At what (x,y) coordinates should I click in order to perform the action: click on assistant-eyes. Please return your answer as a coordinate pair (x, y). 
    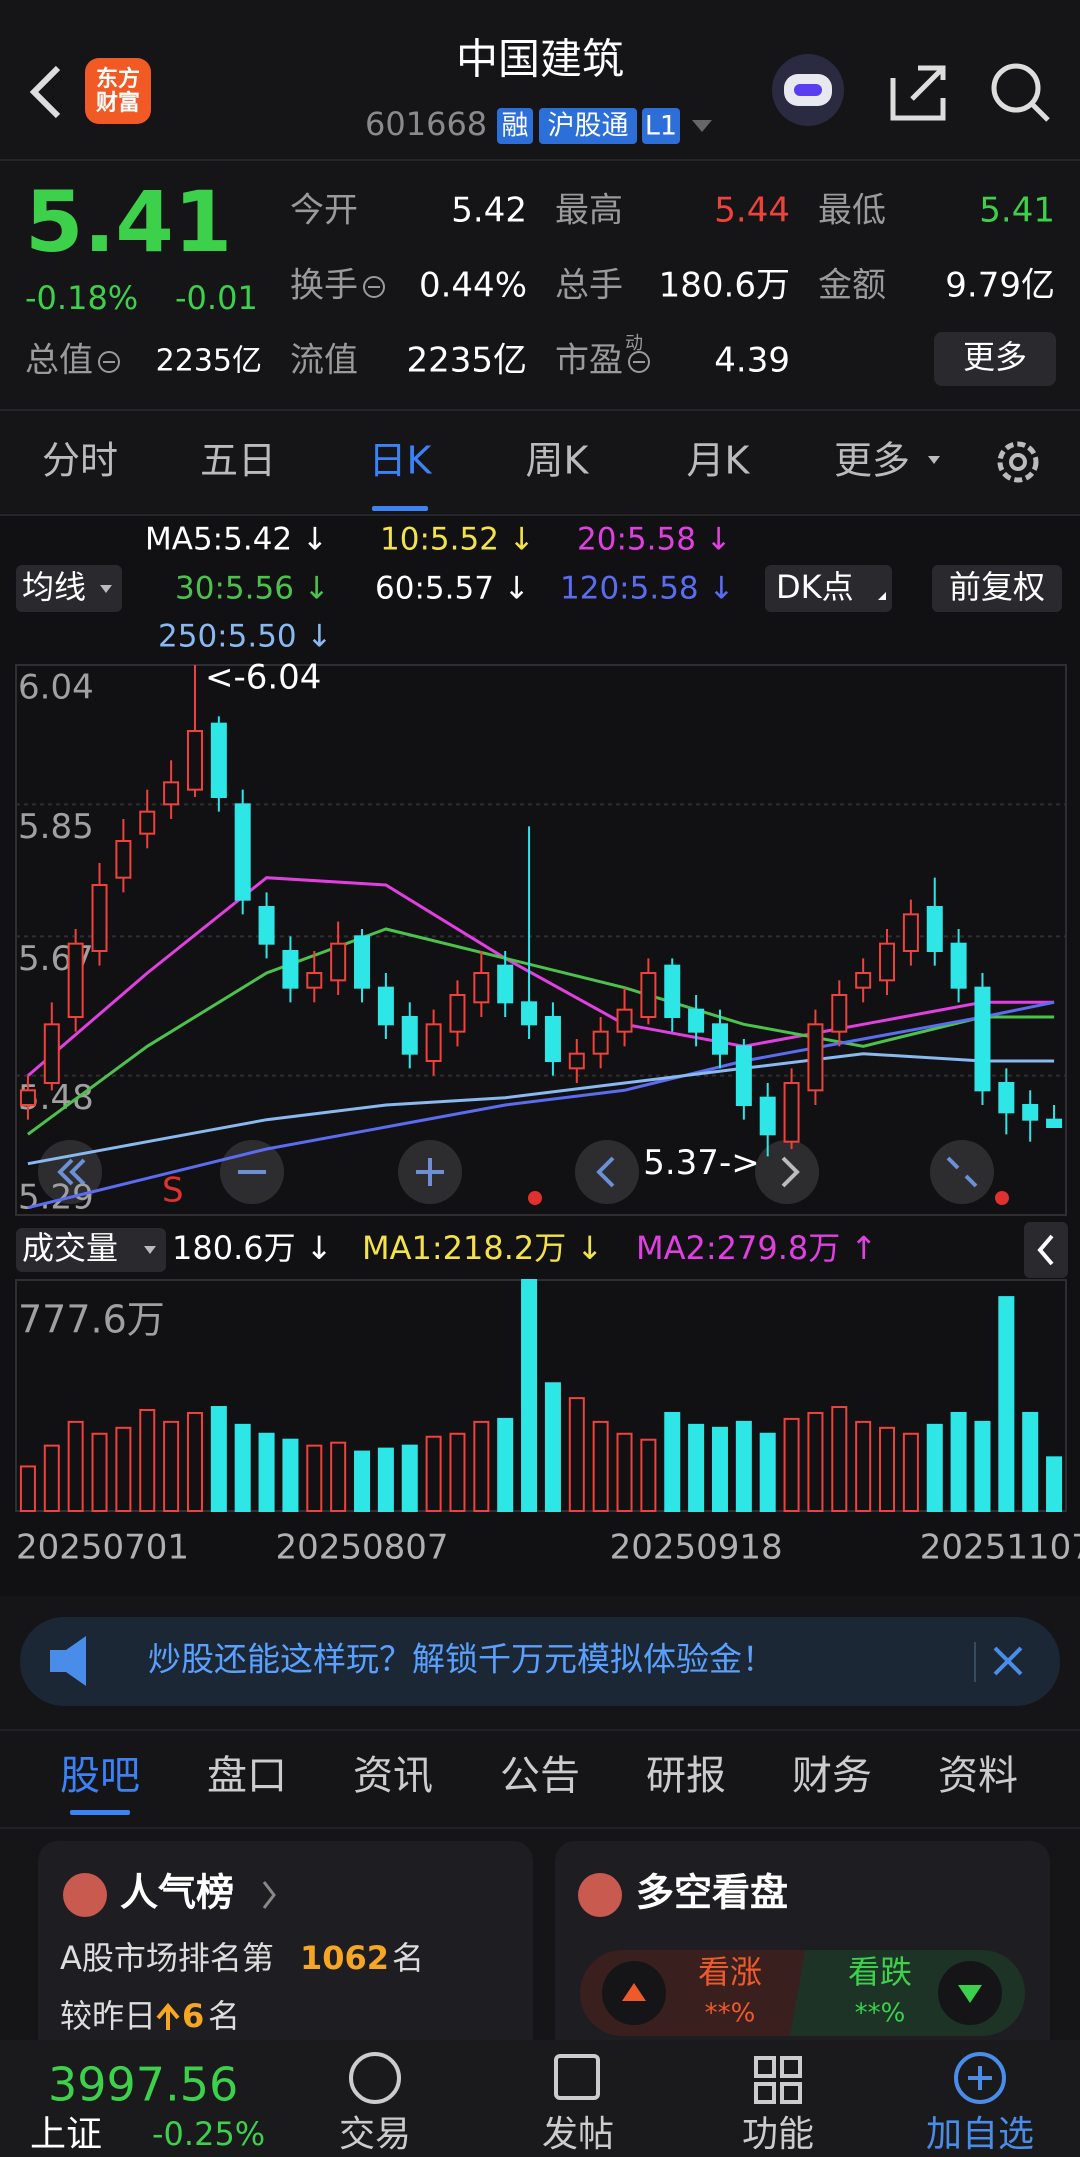
    Looking at the image, I should click on (808, 90).